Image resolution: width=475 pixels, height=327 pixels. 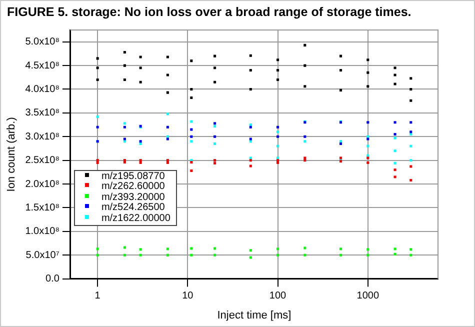 What do you see at coordinates (42, 208) in the screenshot?
I see `y-tick-label: 1.5x10⁸` at bounding box center [42, 208].